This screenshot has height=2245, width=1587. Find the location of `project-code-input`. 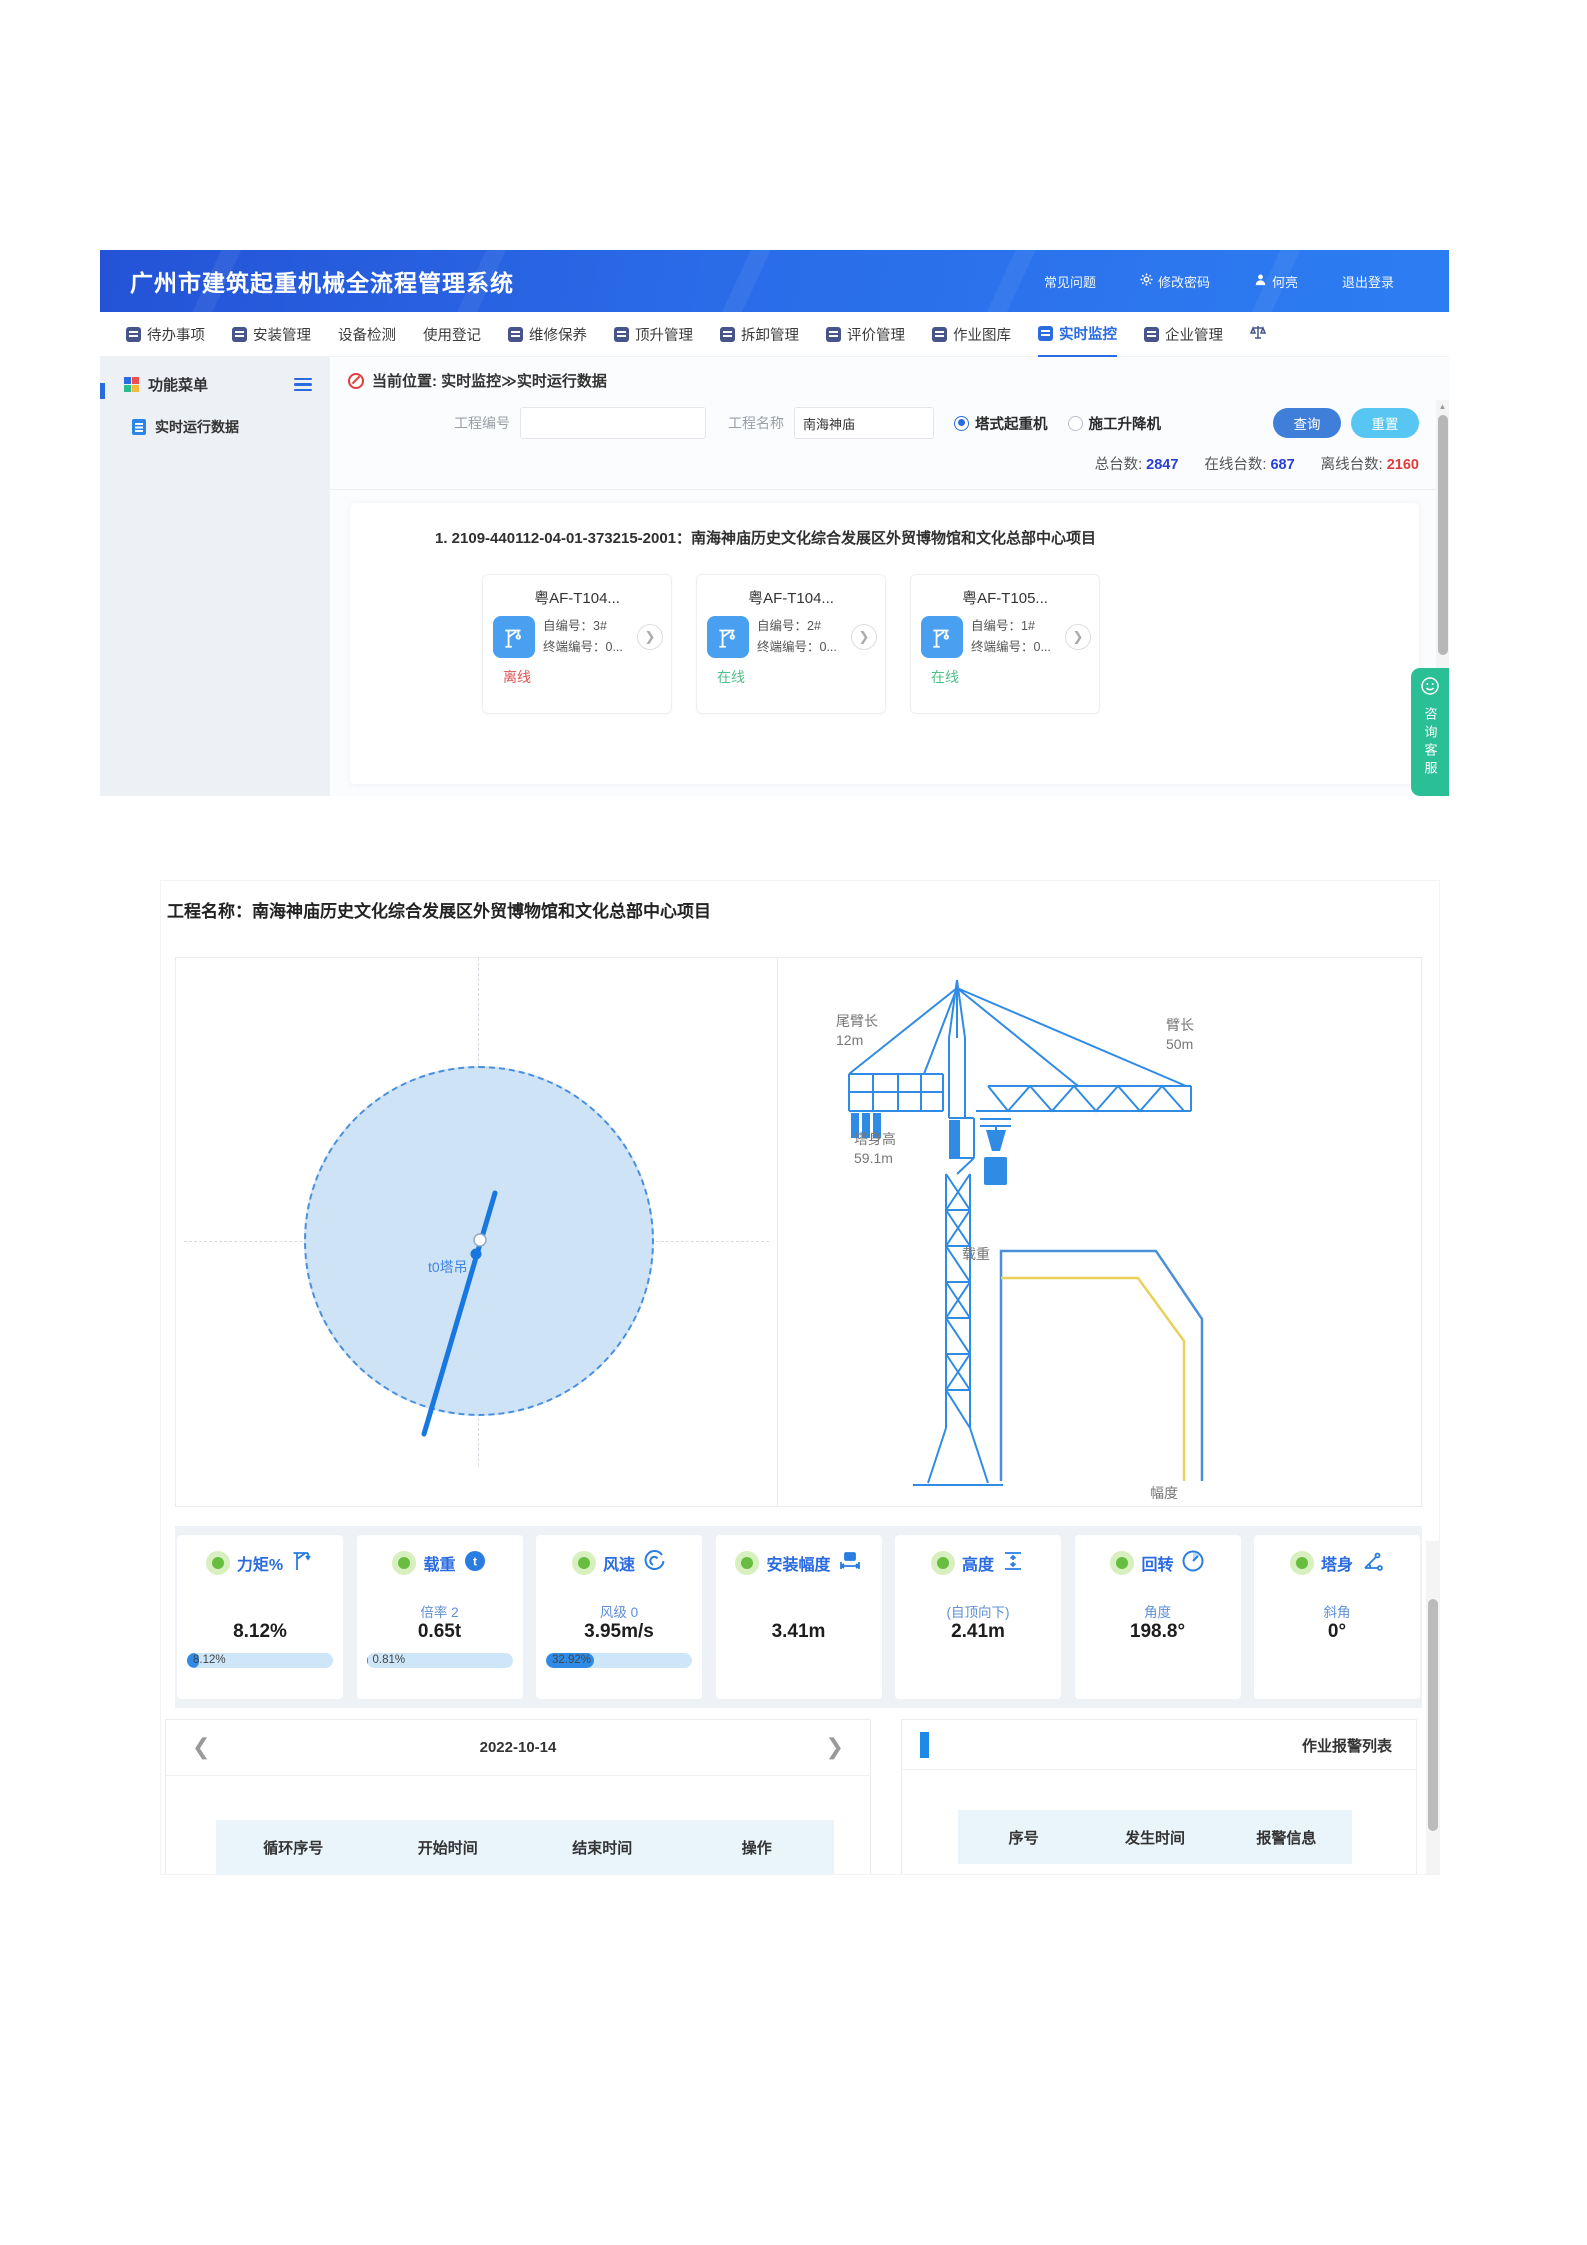

project-code-input is located at coordinates (613, 423).